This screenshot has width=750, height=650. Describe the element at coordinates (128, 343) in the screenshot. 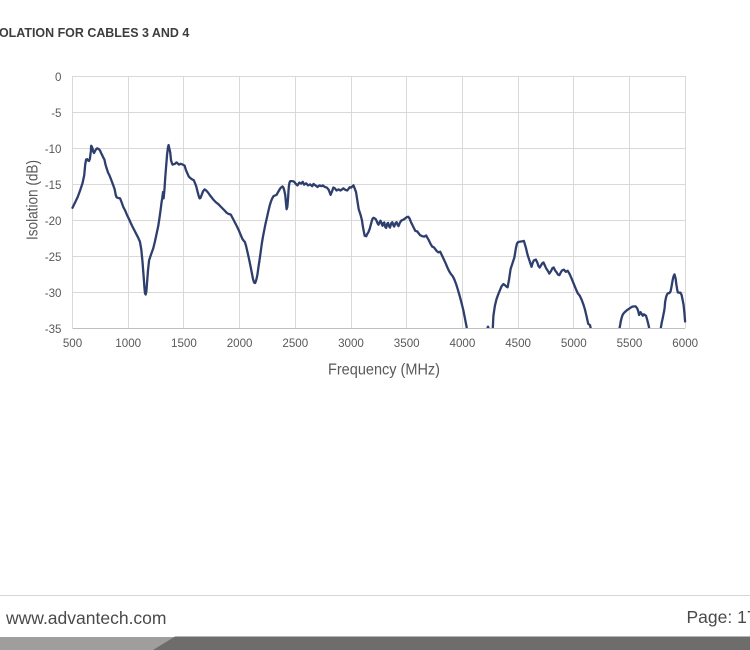

I see `svg-text: 1000` at that location.